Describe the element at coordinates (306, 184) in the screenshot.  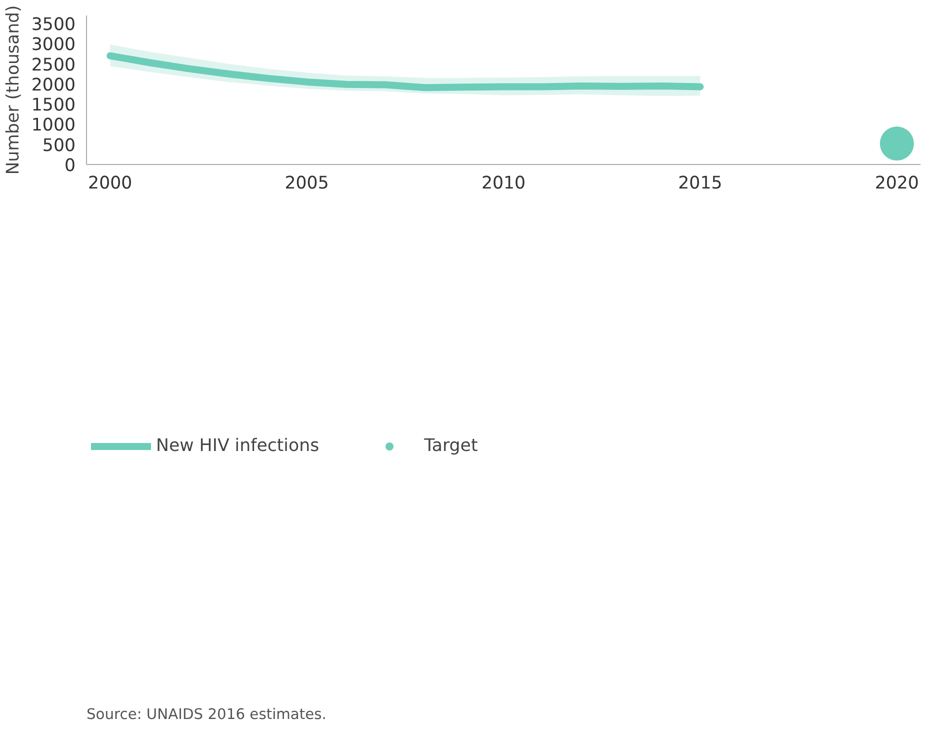
I see `x-tick-label: 2005` at that location.